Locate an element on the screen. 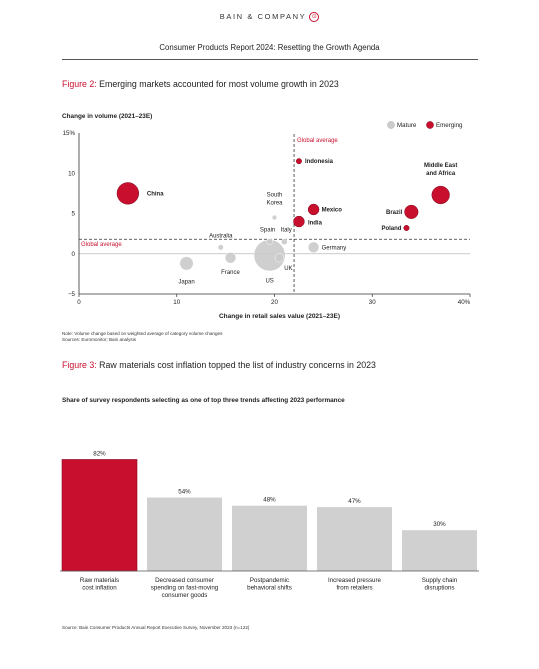 This screenshot has height=669, width=539. bubble-mexico is located at coordinates (313, 209).